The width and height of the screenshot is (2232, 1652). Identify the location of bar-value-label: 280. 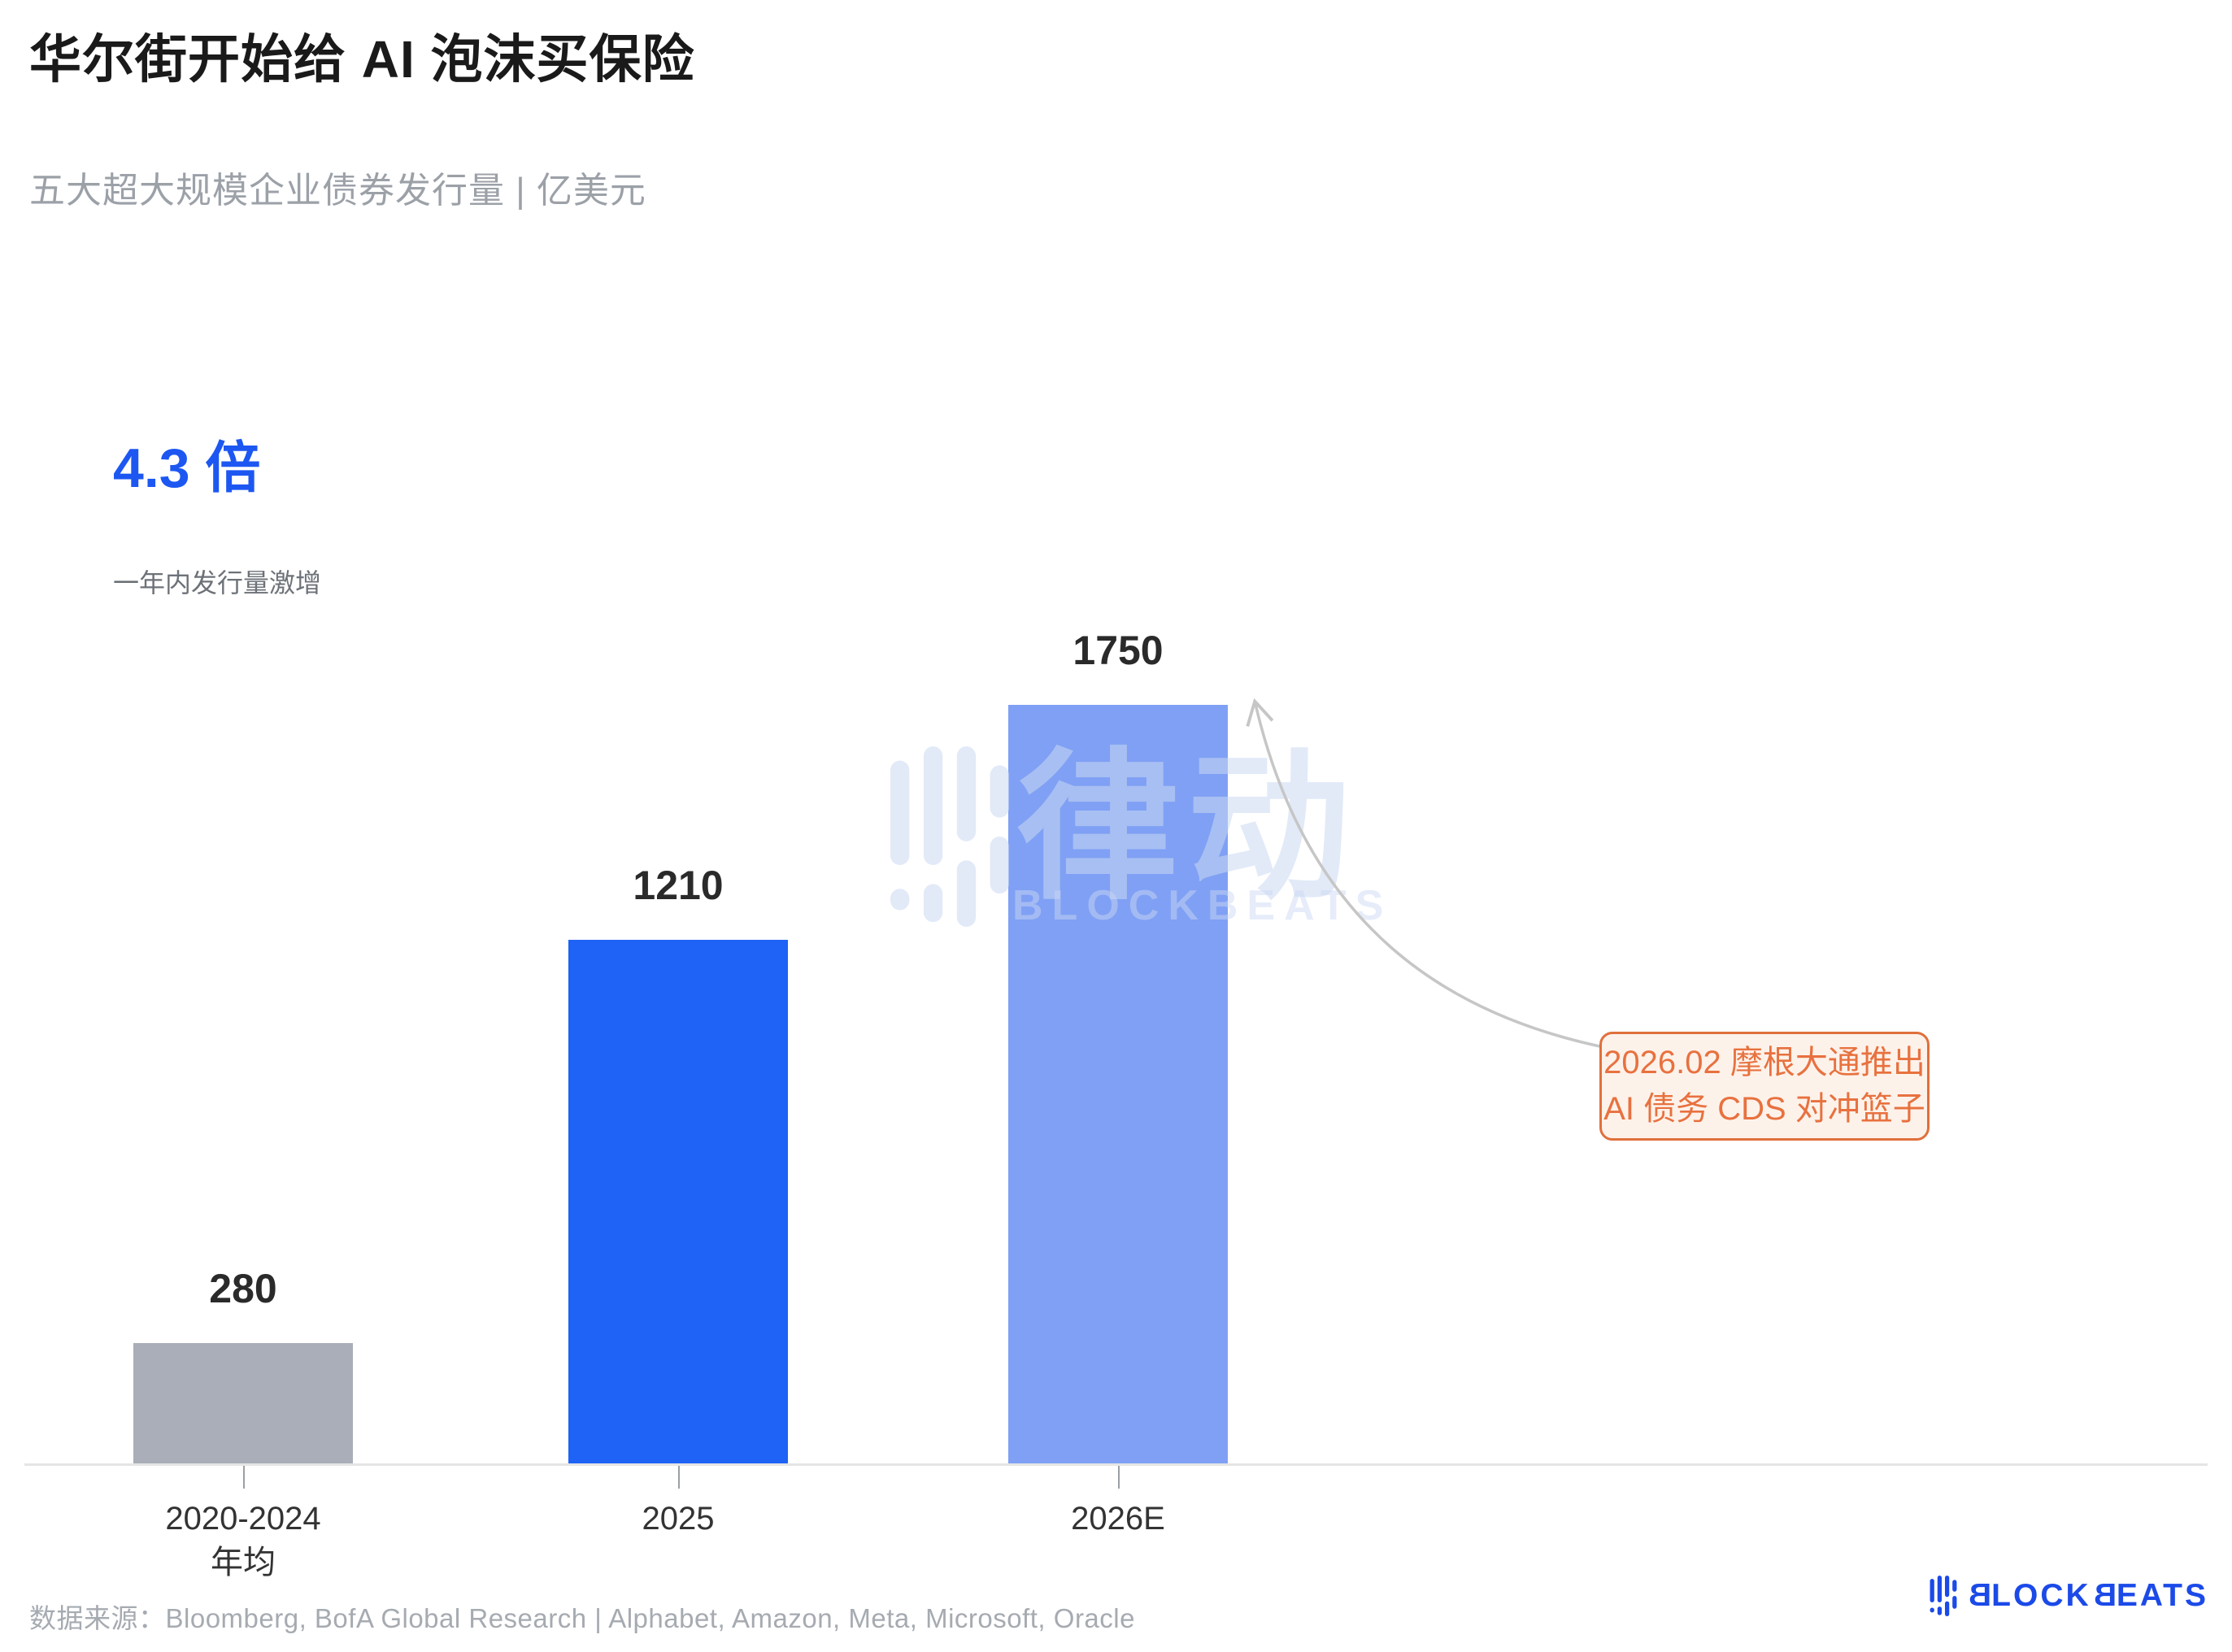
(243, 1288).